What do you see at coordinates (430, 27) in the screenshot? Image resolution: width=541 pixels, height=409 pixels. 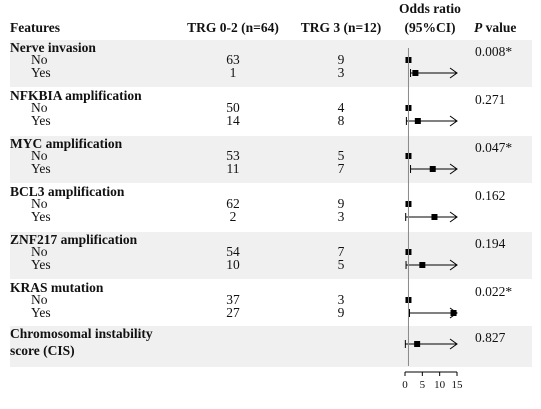 I see `header-ci: (95%CI)` at bounding box center [430, 27].